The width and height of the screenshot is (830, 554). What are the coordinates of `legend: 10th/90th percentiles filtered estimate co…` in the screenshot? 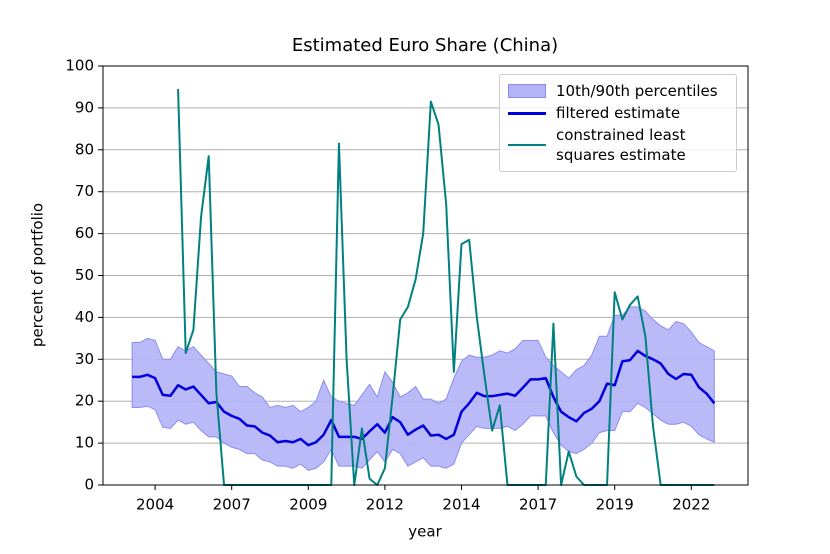 It's located at (618, 123).